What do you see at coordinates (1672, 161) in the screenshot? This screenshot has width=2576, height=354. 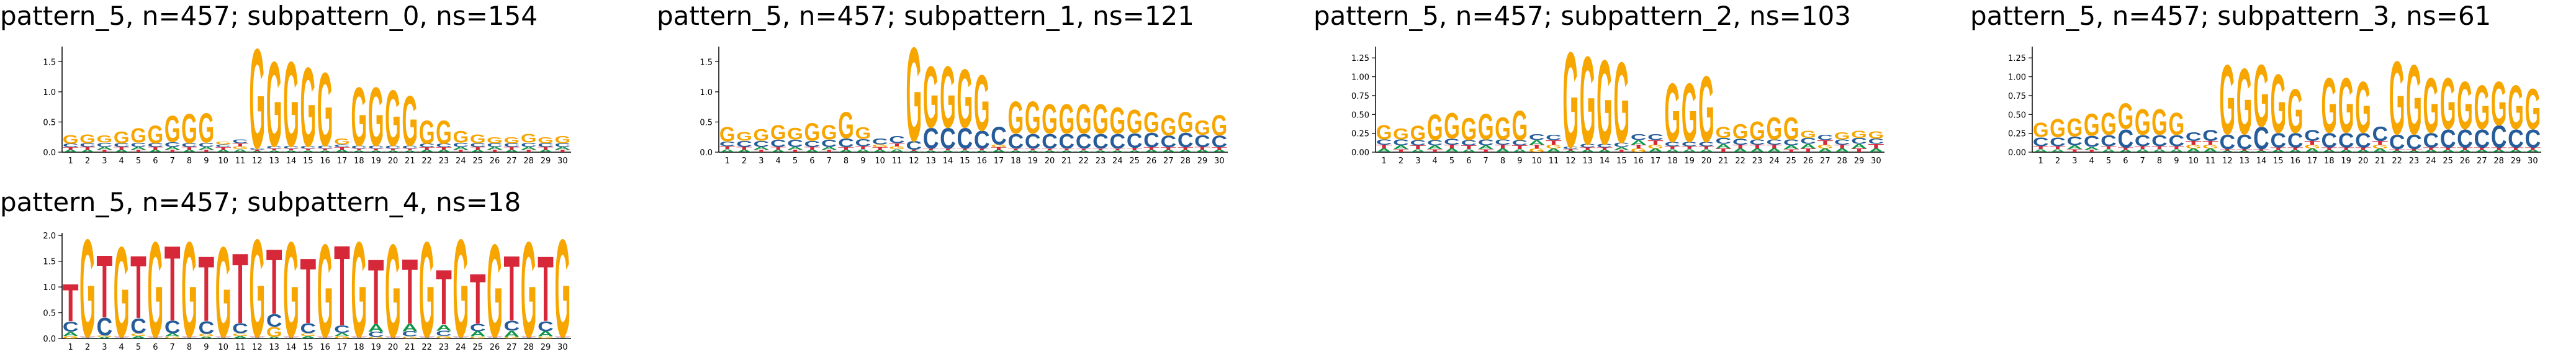 I see `x-tick-label: 18` at bounding box center [1672, 161].